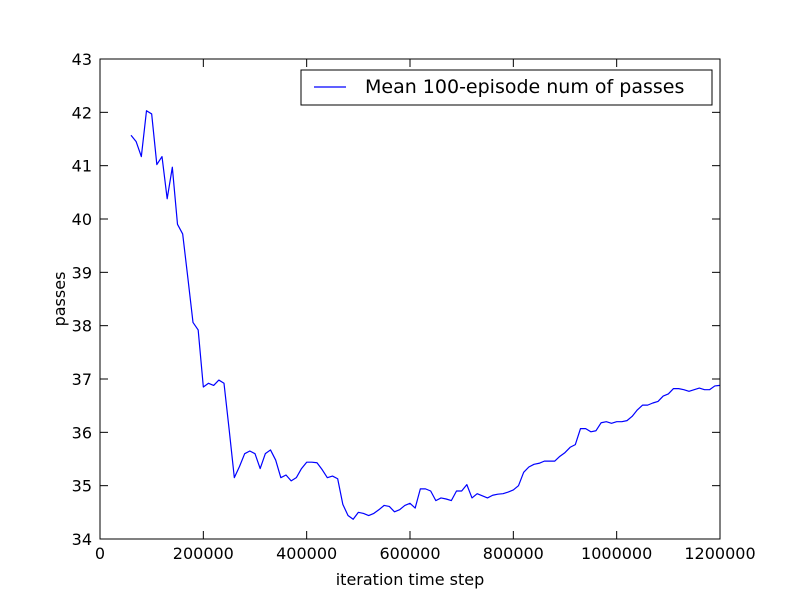  I want to click on y-axis-label: passes, so click(59, 299).